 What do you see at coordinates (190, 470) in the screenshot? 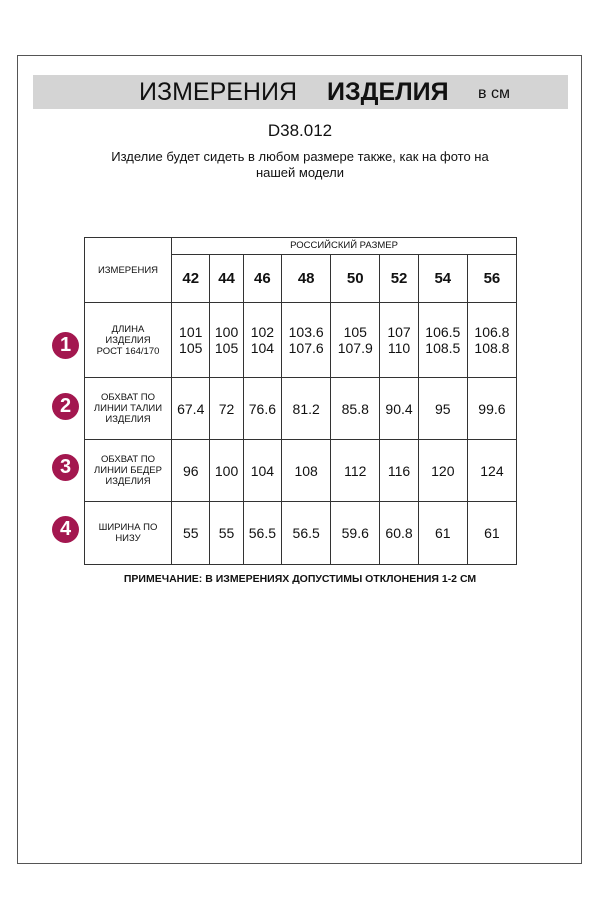
I see `cell-value: 96` at bounding box center [190, 470].